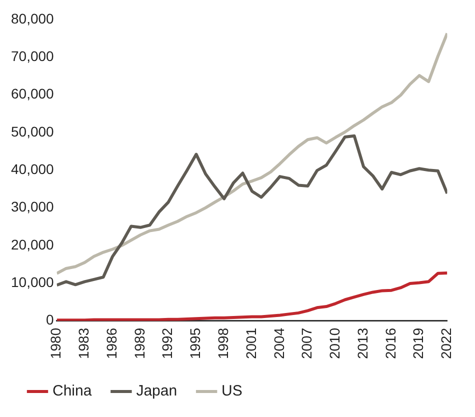 The image size is (475, 417). I want to click on y-tick-label: 20,000, so click(32, 244).